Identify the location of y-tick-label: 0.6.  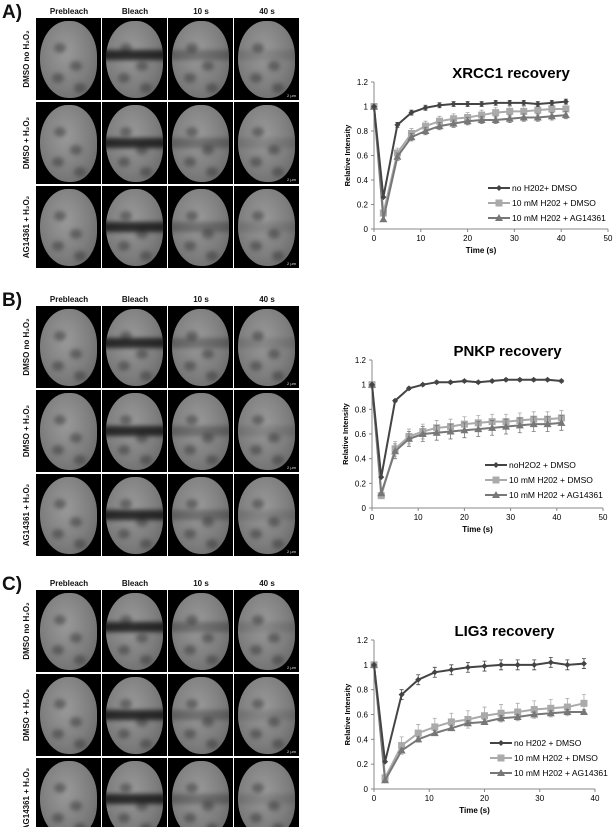
(361, 434).